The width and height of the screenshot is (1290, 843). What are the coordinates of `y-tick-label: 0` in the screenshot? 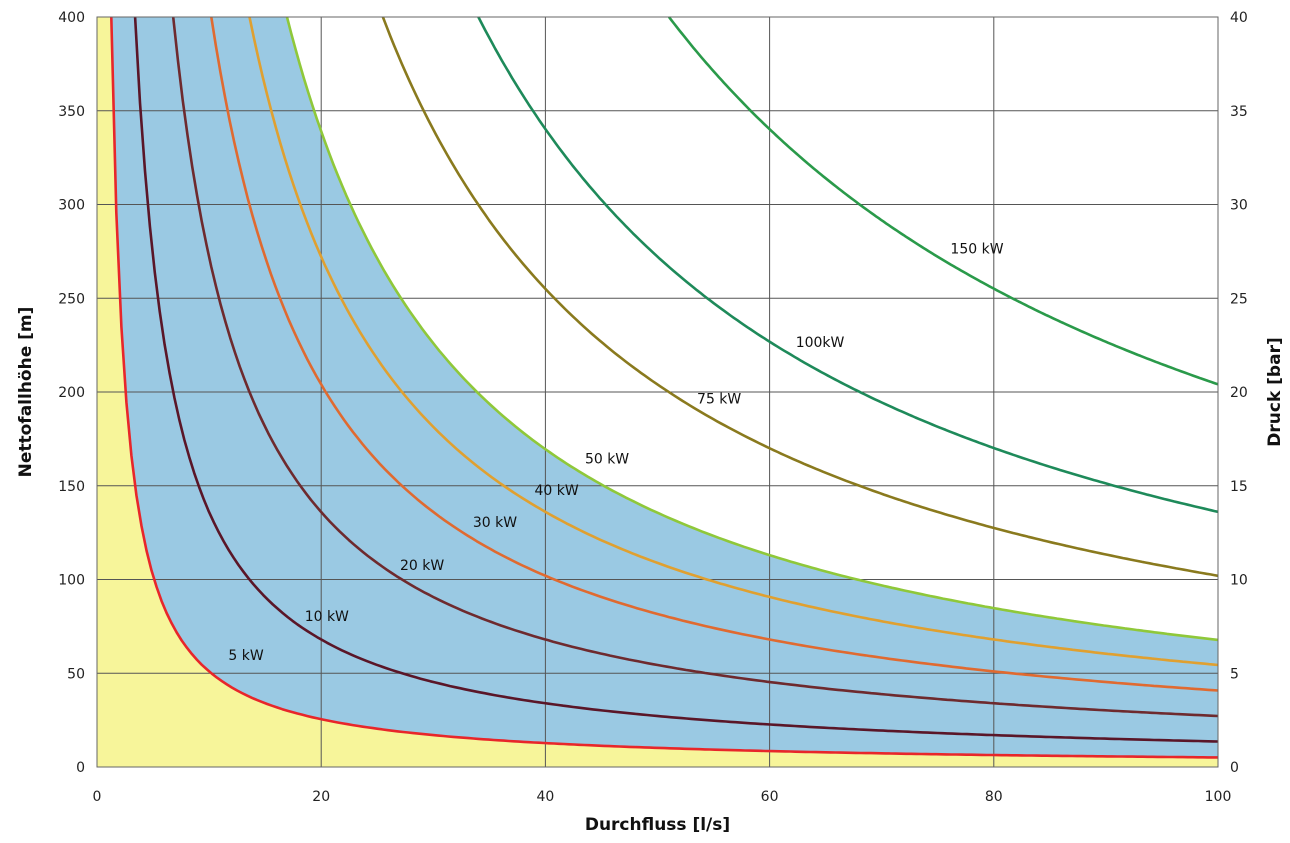 It's located at (80, 768).